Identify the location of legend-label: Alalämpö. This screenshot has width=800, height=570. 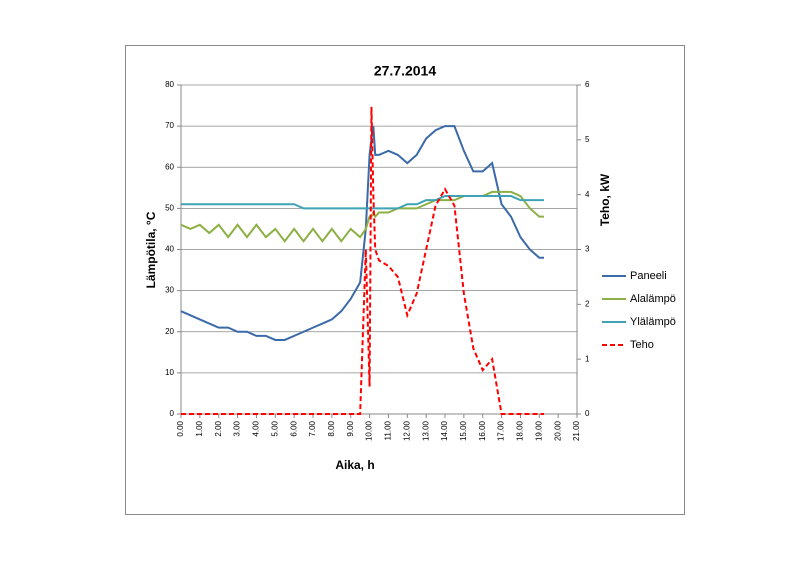
(653, 299).